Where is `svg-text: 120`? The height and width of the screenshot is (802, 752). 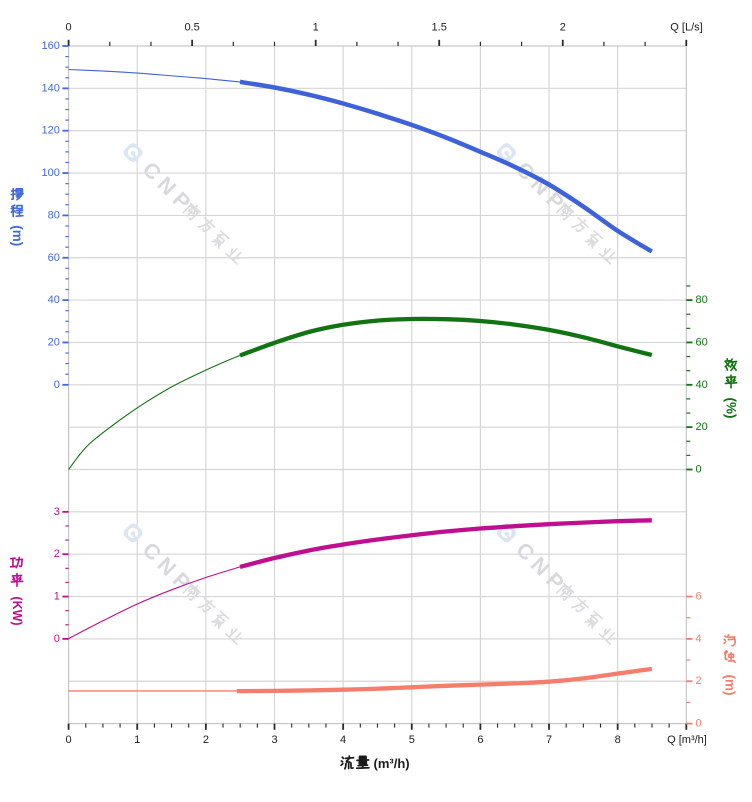 svg-text: 120 is located at coordinates (51, 131).